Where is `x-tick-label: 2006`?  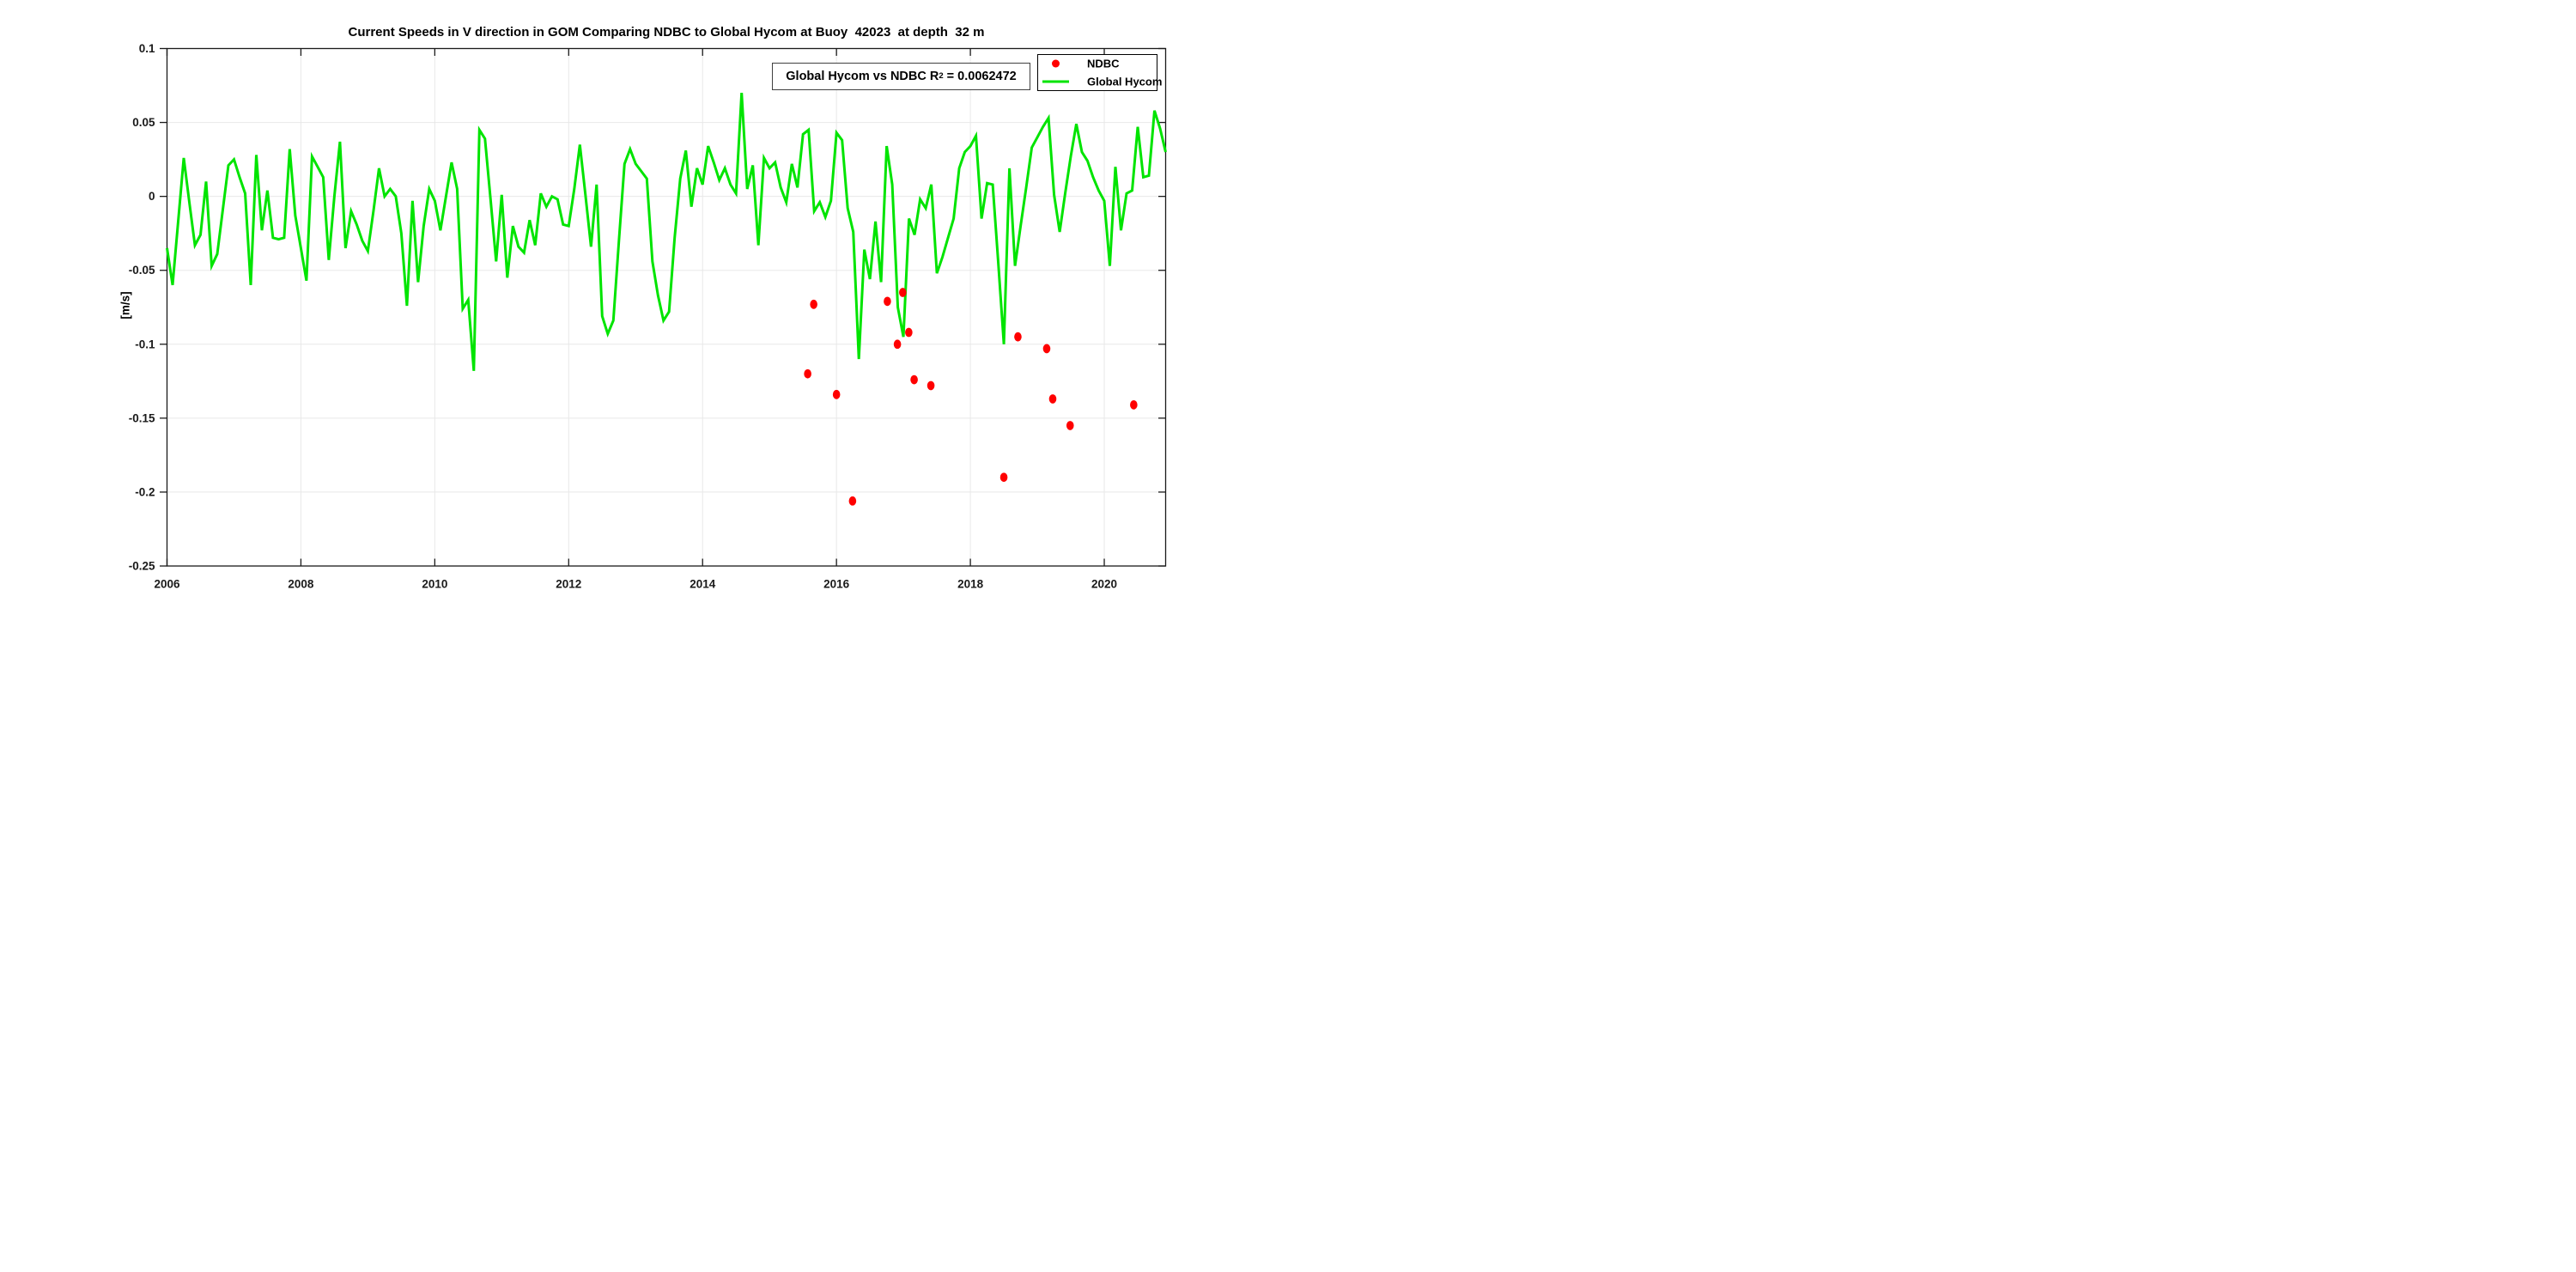
x-tick-label: 2006 is located at coordinates (167, 584).